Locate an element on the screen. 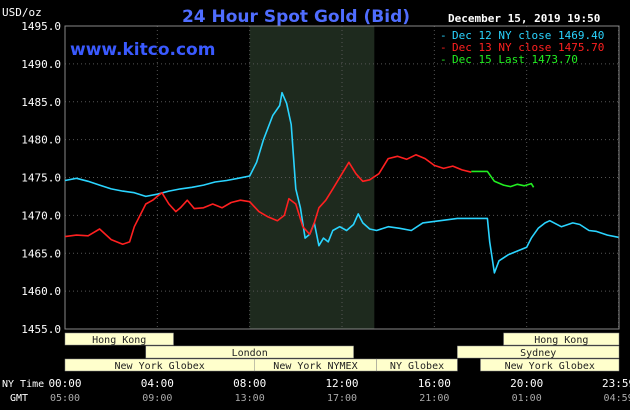  legend-label: Dec 13 NY close 1475.70 is located at coordinates (528, 47).